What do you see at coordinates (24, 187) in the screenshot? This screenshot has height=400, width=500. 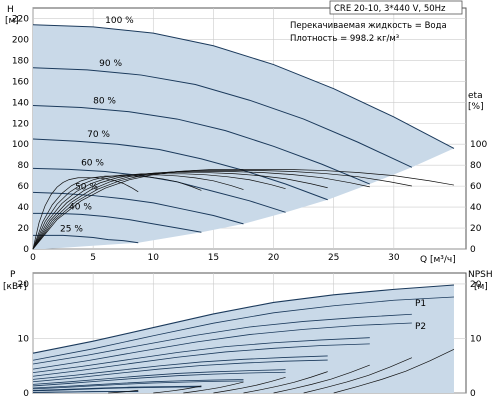 I see `y-tick-label: 60` at bounding box center [24, 187].